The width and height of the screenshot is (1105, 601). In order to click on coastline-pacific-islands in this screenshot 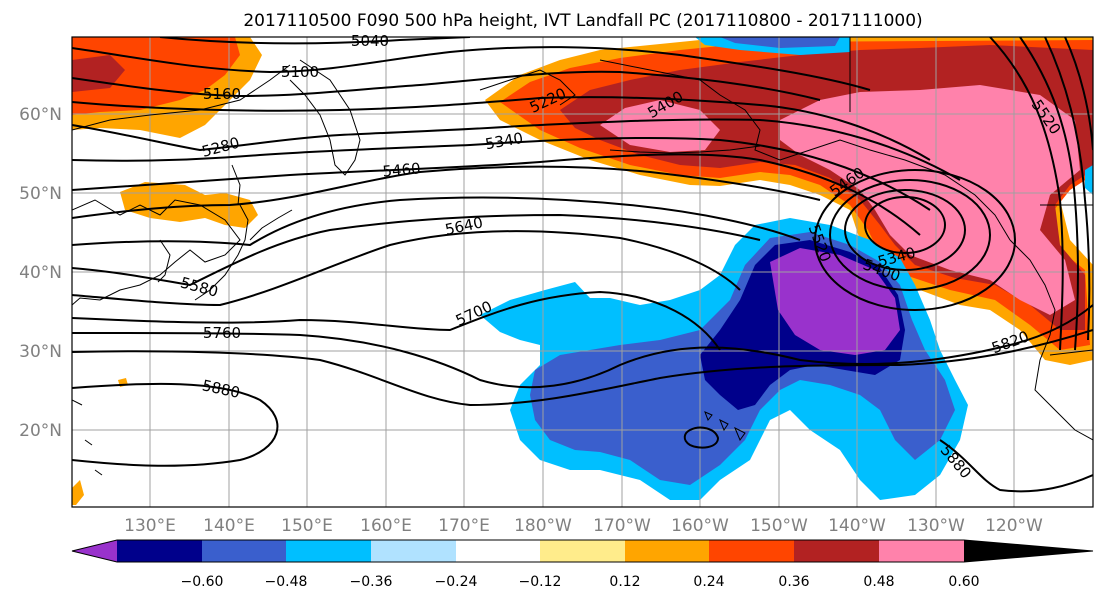, I will do `click(87, 437)`.